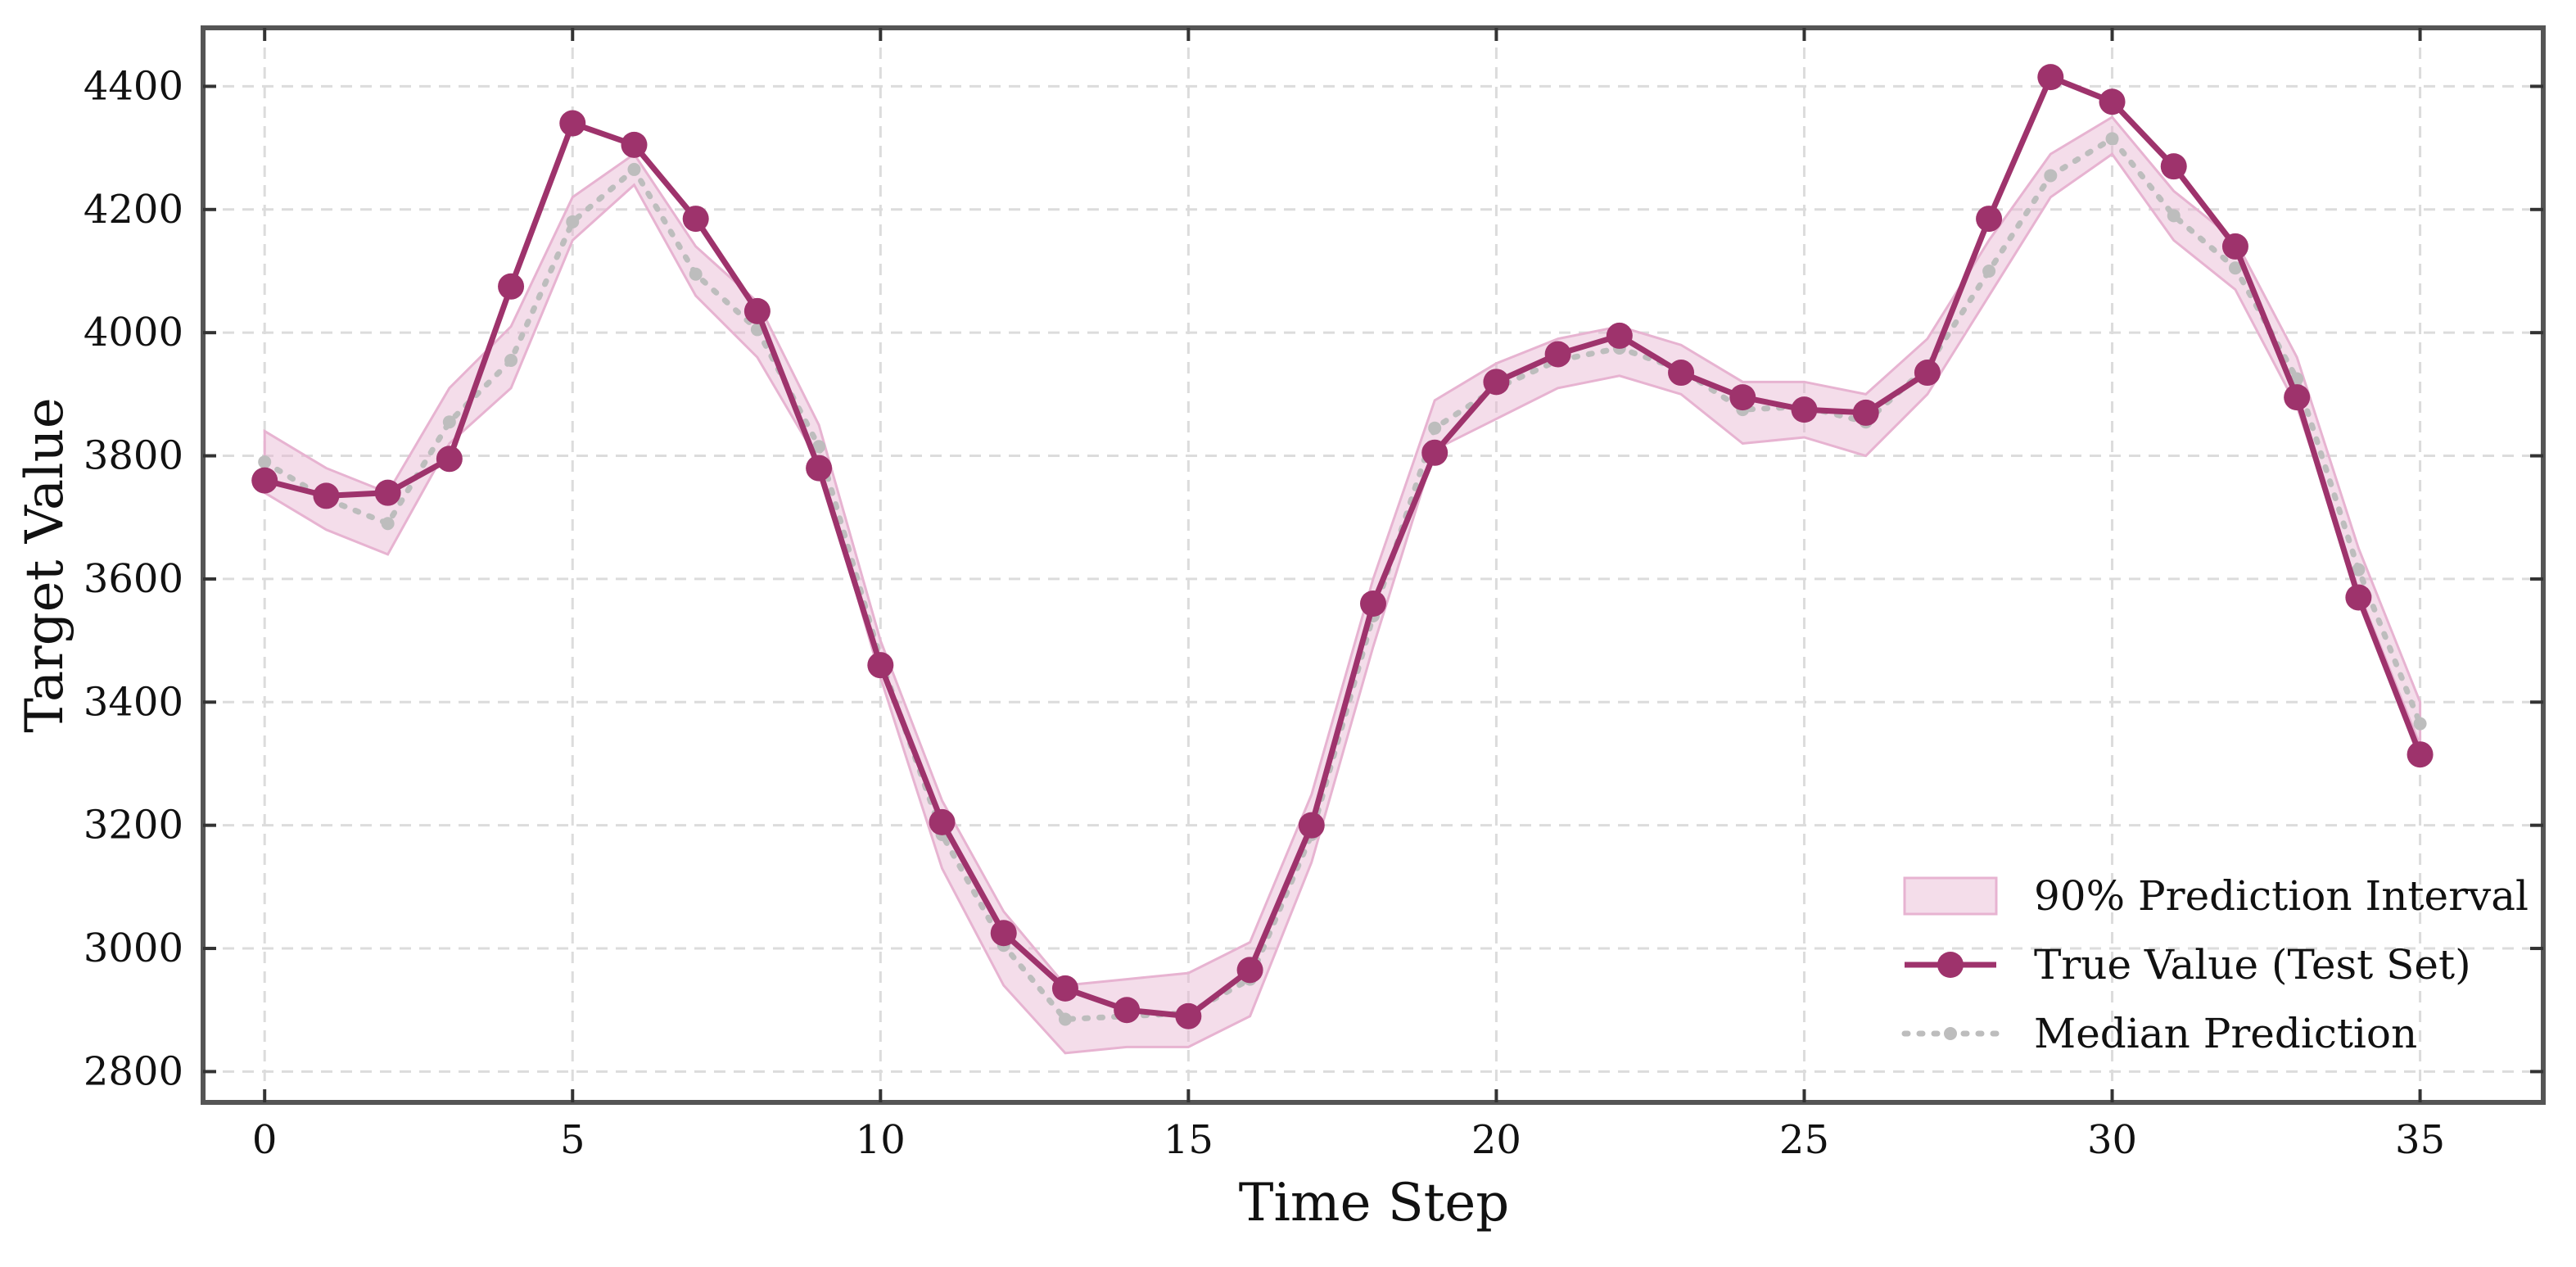 Image resolution: width=2576 pixels, height=1267 pixels. What do you see at coordinates (572, 1140) in the screenshot?
I see `x-tick-label: 5` at bounding box center [572, 1140].